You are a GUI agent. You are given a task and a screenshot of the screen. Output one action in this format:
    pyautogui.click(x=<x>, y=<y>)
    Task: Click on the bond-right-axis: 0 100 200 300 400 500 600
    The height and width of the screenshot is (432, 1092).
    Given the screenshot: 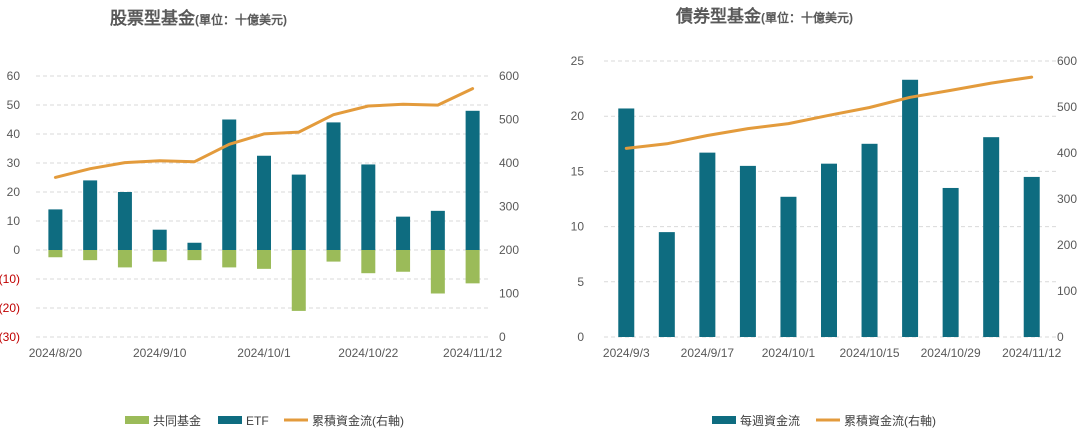 What is the action you would take?
    pyautogui.click(x=1067, y=199)
    